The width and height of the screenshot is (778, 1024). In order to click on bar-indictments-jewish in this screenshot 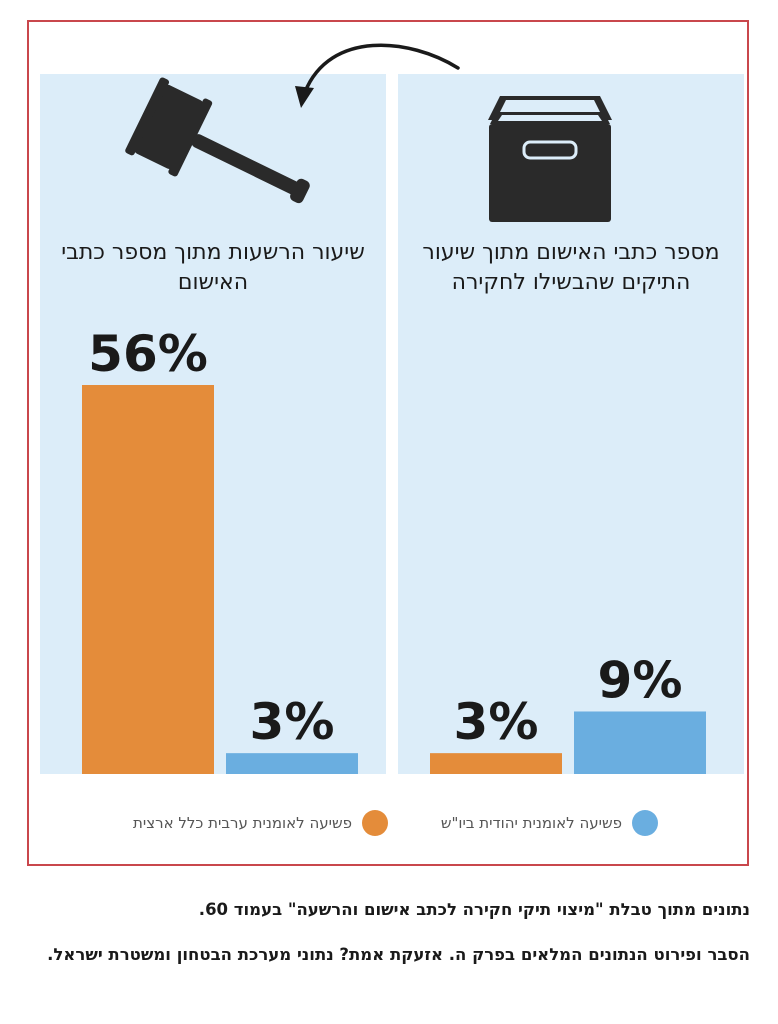, I will do `click(640, 742)`.